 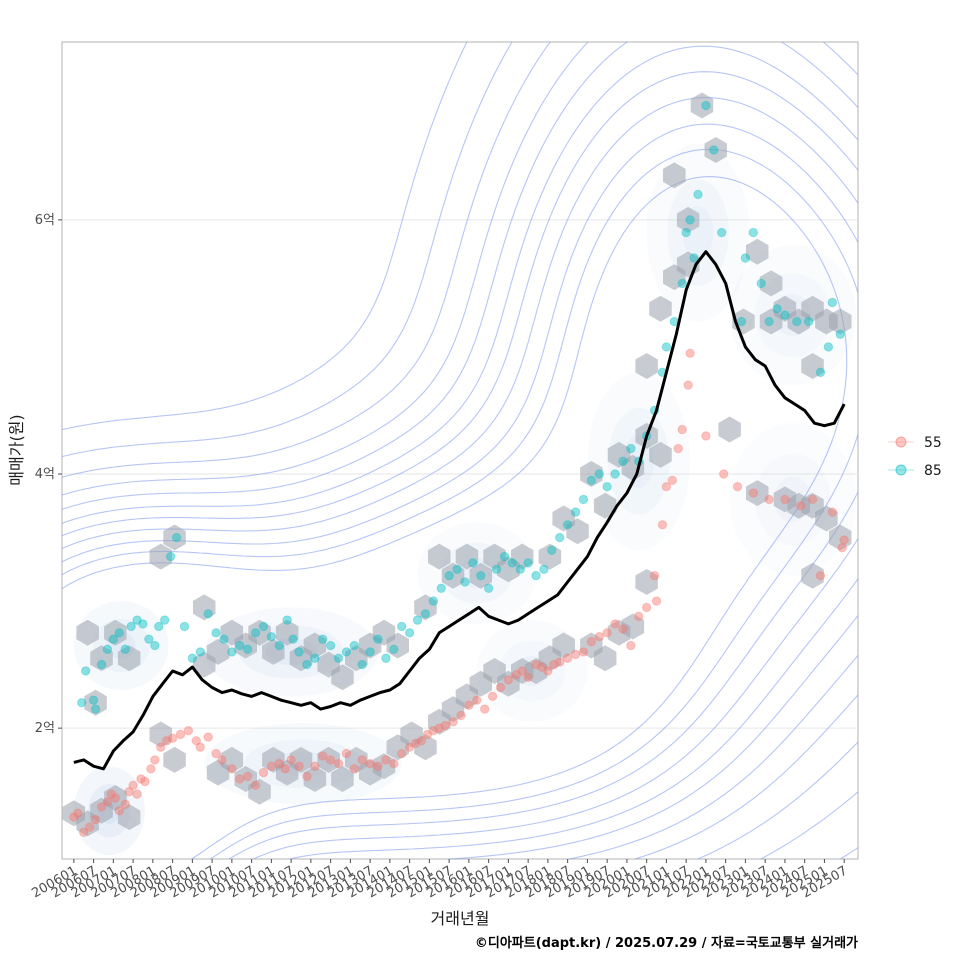 I want to click on y-tick-label: 6억, so click(x=45, y=220).